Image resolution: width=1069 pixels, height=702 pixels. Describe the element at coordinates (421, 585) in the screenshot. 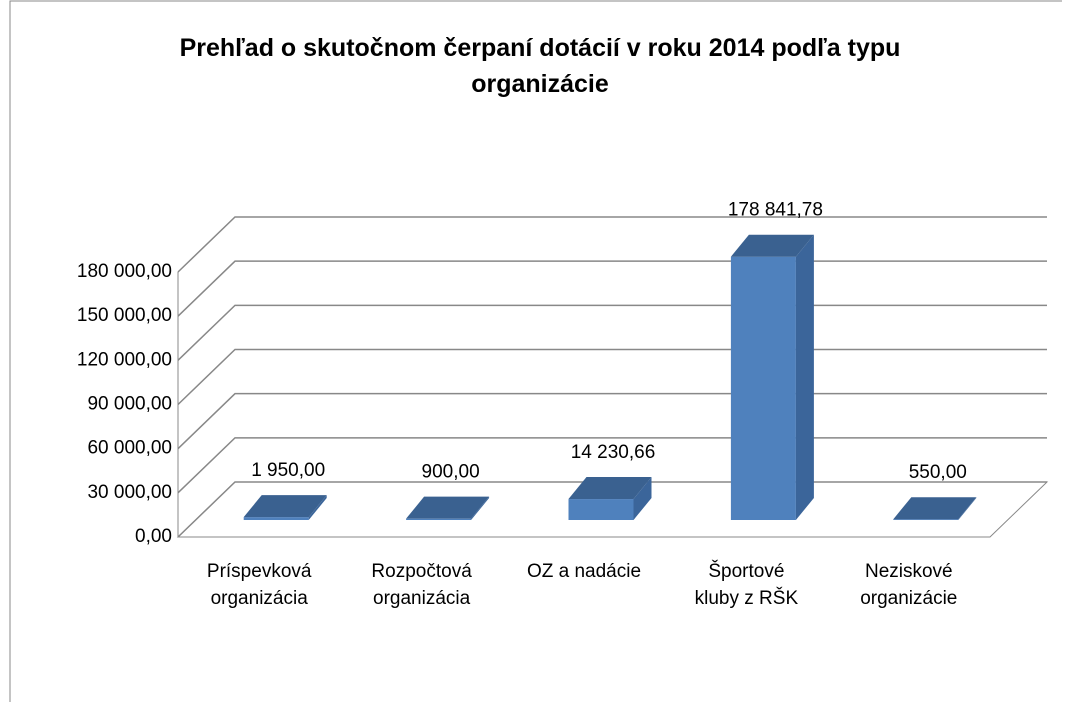

I see `x-tick-label: Rozpočtová organizácia` at that location.